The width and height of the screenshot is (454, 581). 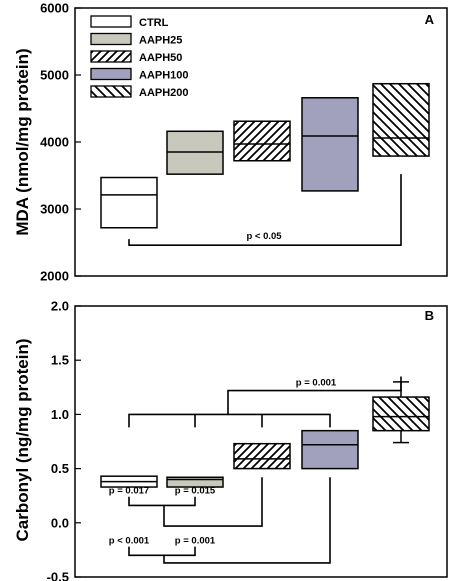 What do you see at coordinates (314, 395) in the screenshot?
I see `bracket-top-b` at bounding box center [314, 395].